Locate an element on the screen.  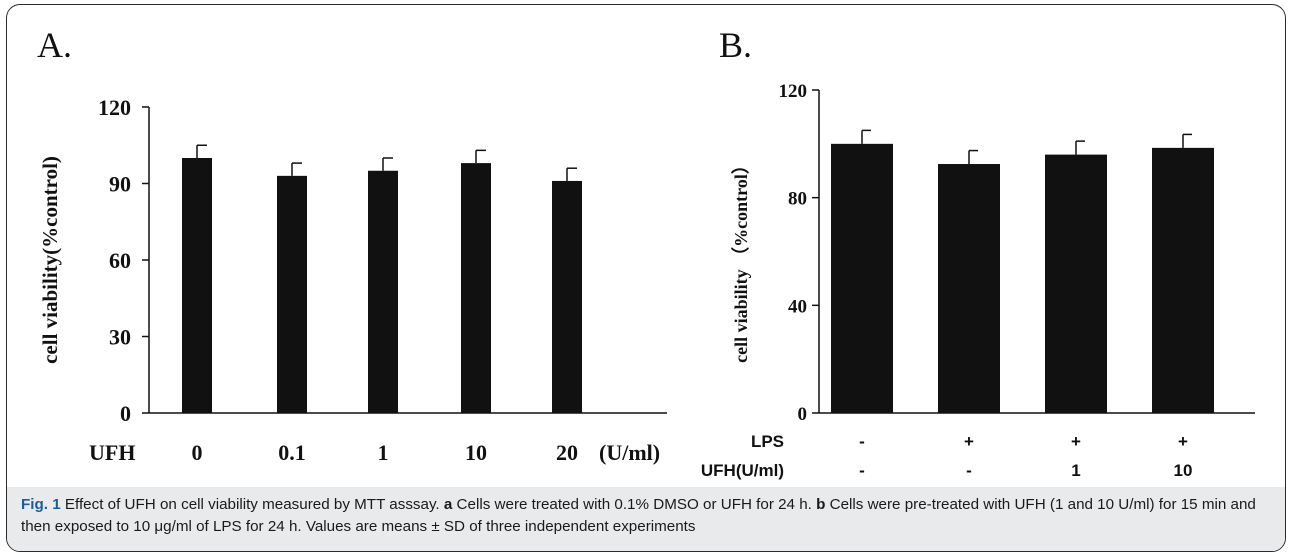
panel-b-letter: B. is located at coordinates (735, 45).